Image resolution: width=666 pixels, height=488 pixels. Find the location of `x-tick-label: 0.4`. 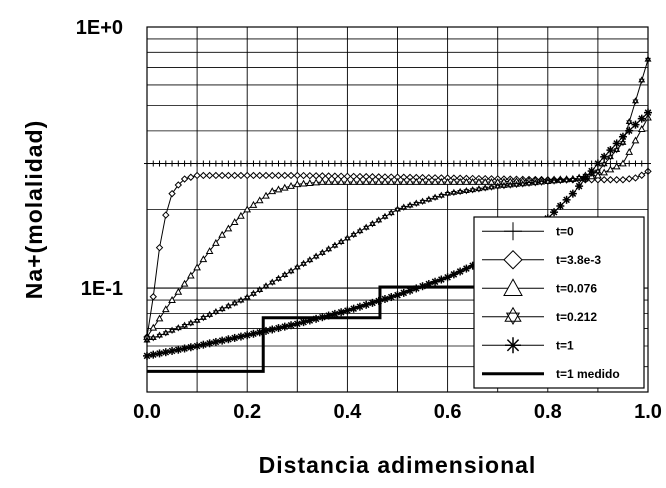

x-tick-label: 0.4 is located at coordinates (347, 412).